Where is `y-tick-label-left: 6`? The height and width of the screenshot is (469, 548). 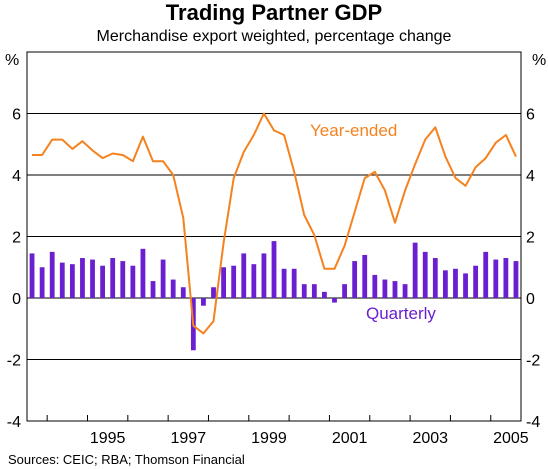 y-tick-label-left: 6 is located at coordinates (16, 115).